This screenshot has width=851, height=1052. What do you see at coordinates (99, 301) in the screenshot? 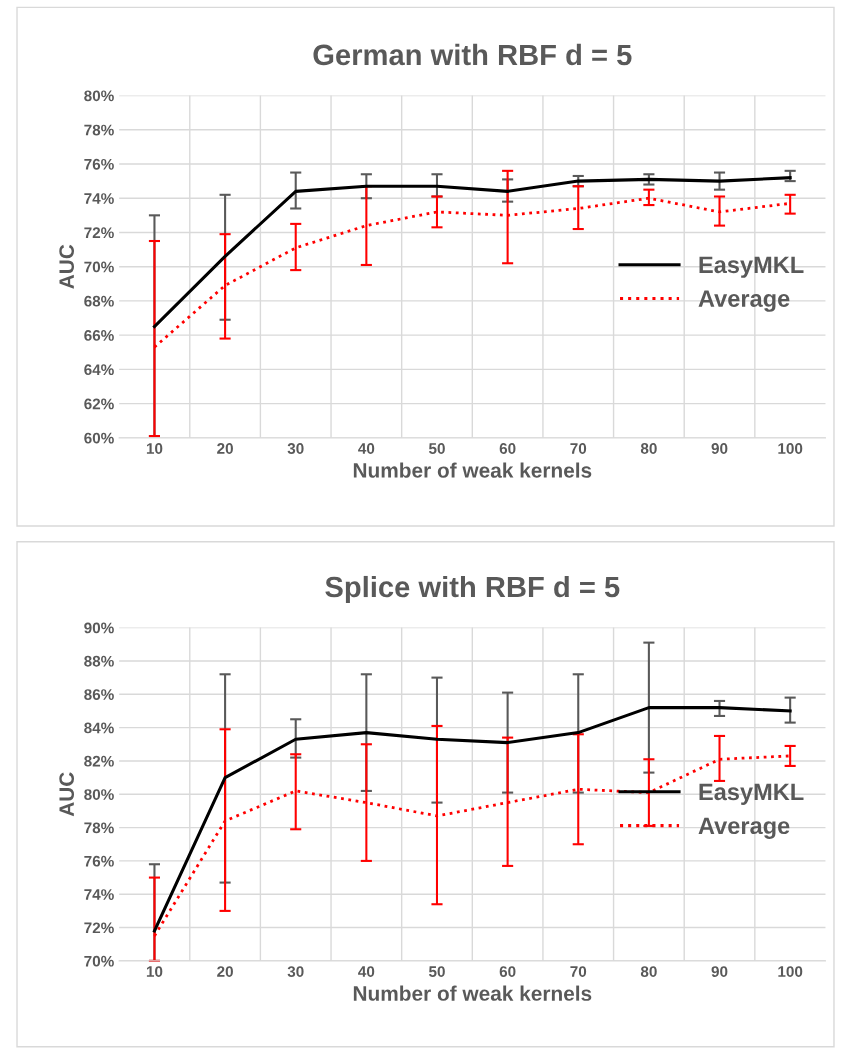
I see `y-tick-label: 68%` at bounding box center [99, 301].